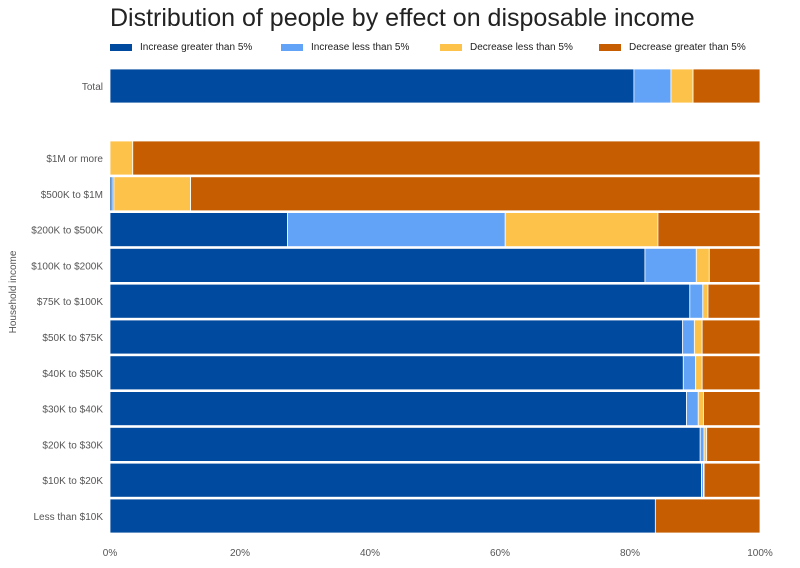 The image size is (800, 568). I want to click on x-tick-label: 100%, so click(760, 553).